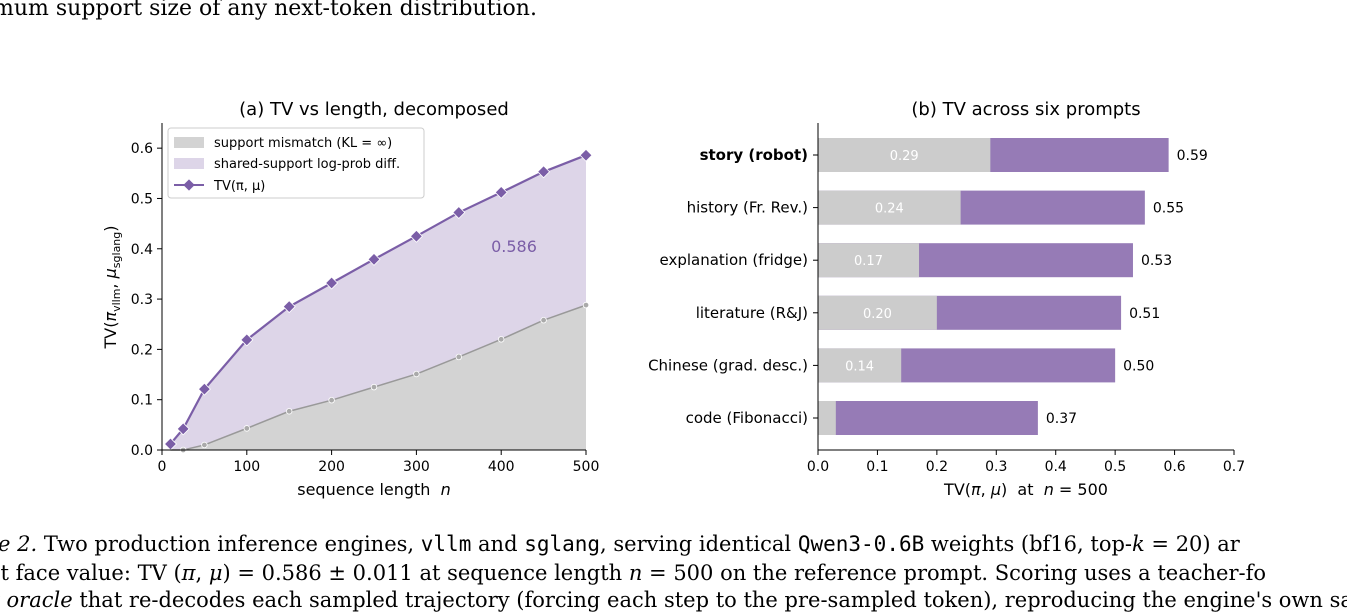 The image size is (1347, 614). I want to click on y-tick-label-a: 0.6, so click(142, 149).